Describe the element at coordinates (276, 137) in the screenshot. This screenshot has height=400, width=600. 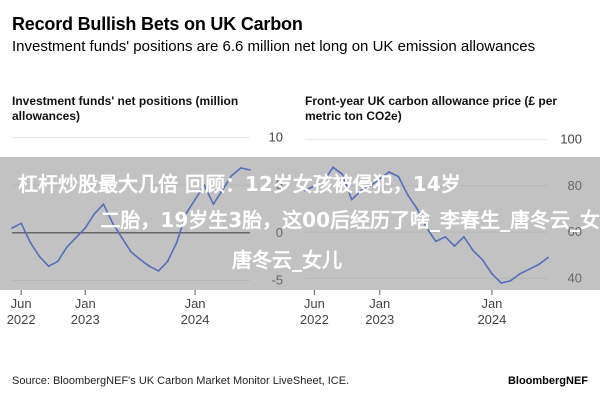
I see `y-tick-label: 10` at that location.